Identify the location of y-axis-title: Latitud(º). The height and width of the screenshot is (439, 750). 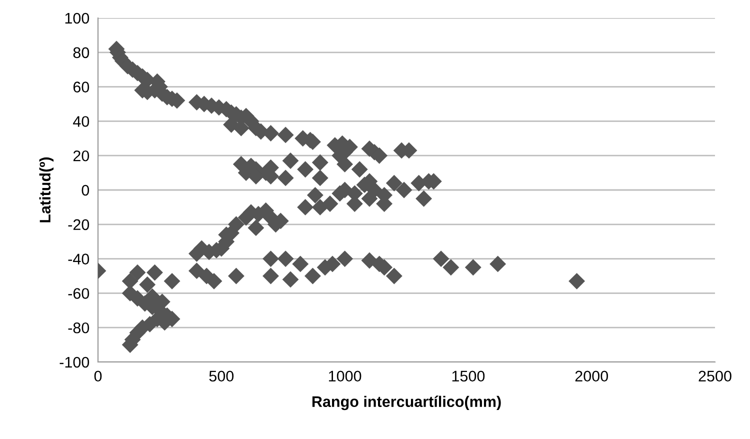
(46, 189).